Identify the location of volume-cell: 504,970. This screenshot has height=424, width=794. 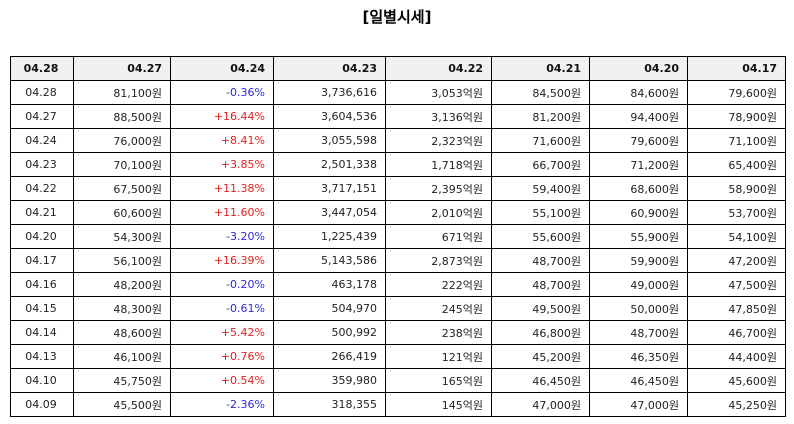
(329, 308).